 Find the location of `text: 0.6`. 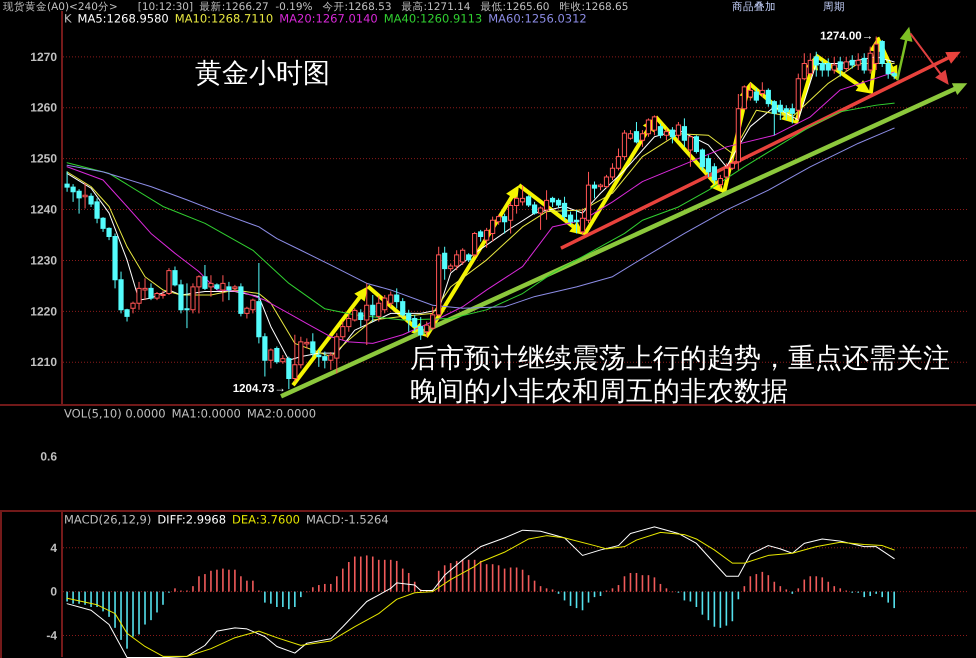

text: 0.6 is located at coordinates (49, 457).